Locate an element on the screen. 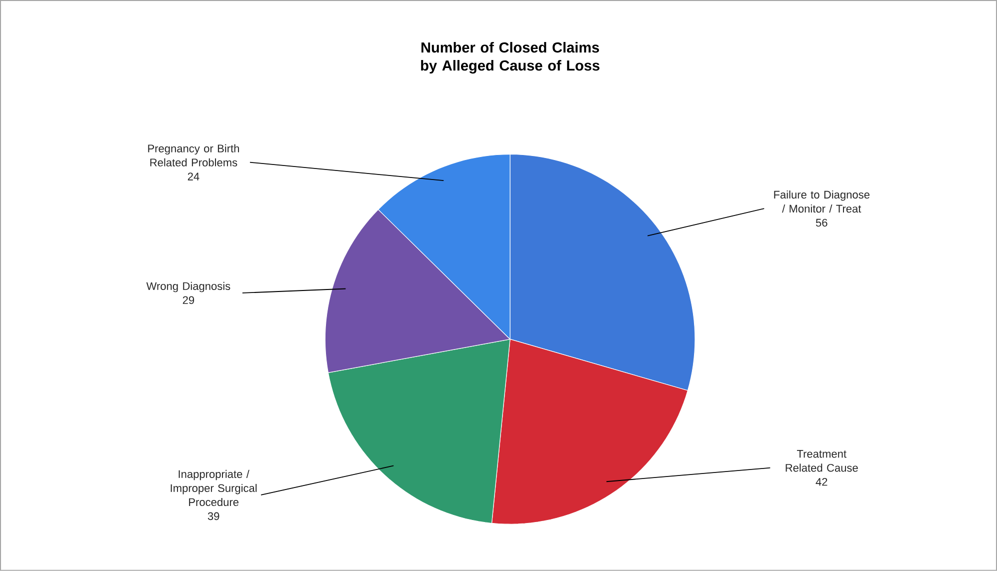  data-label: 56 is located at coordinates (822, 222).